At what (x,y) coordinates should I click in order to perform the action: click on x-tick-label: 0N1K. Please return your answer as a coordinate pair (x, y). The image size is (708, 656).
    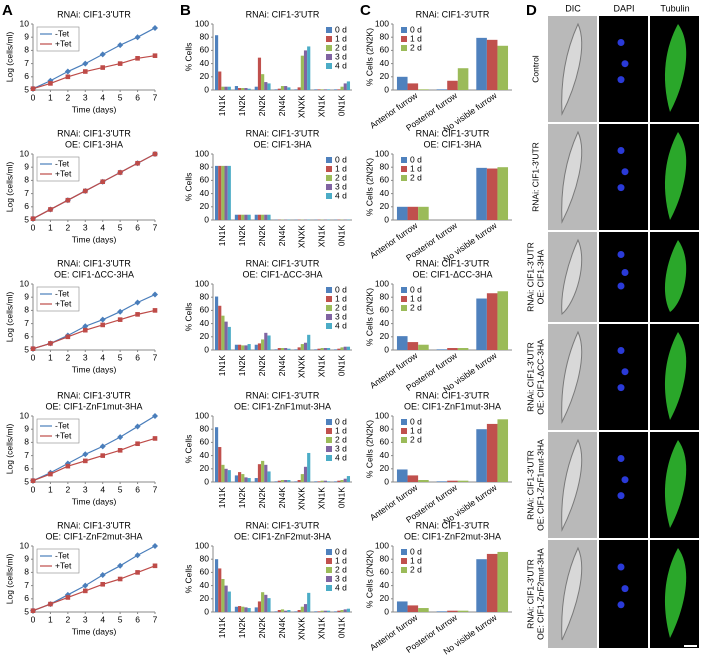
    Looking at the image, I should click on (341, 366).